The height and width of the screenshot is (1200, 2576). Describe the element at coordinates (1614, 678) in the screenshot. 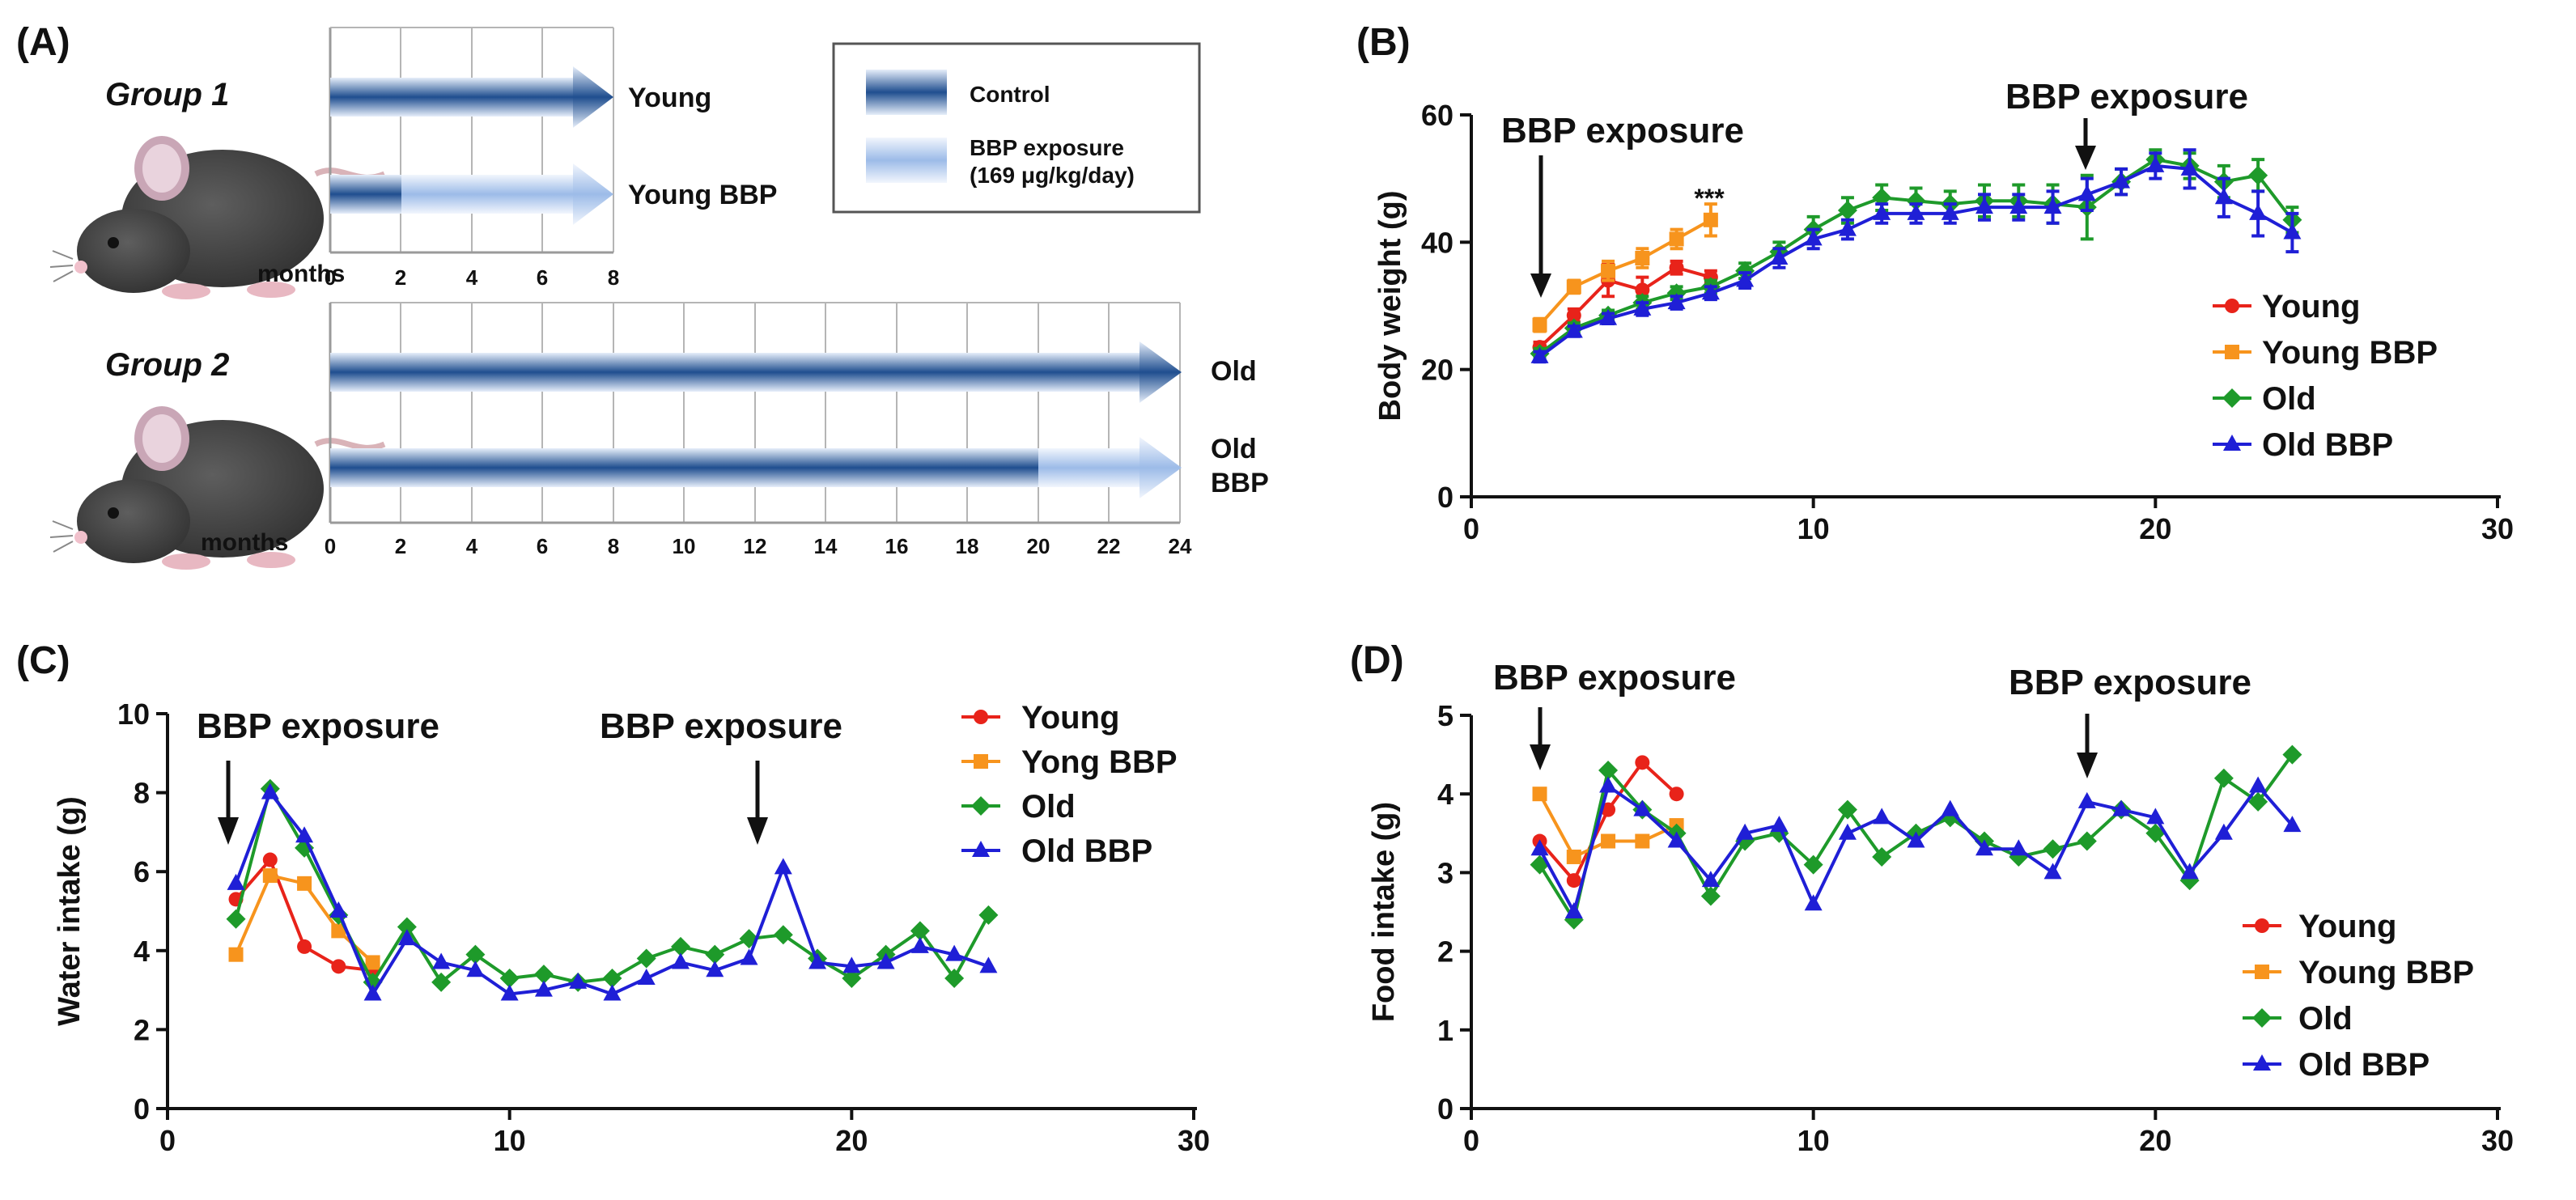

I see `panel-d-annotation-left: BBP exposure` at that location.